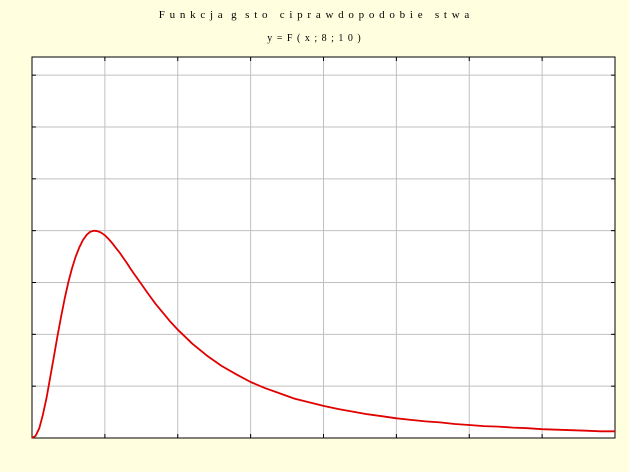 Image resolution: width=629 pixels, height=472 pixels. I want to click on chart-subtitle: y = F ( x ; 8 ; 1 0 ), so click(314, 38).